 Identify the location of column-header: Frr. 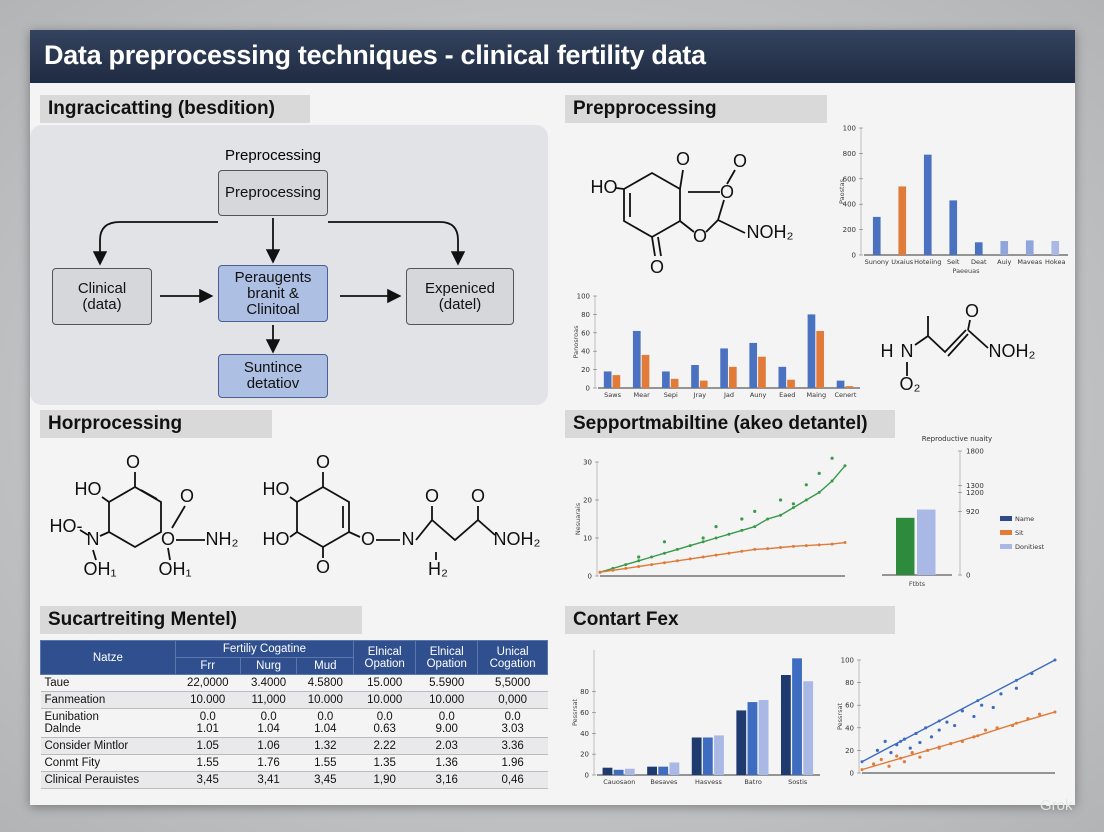
(207, 666).